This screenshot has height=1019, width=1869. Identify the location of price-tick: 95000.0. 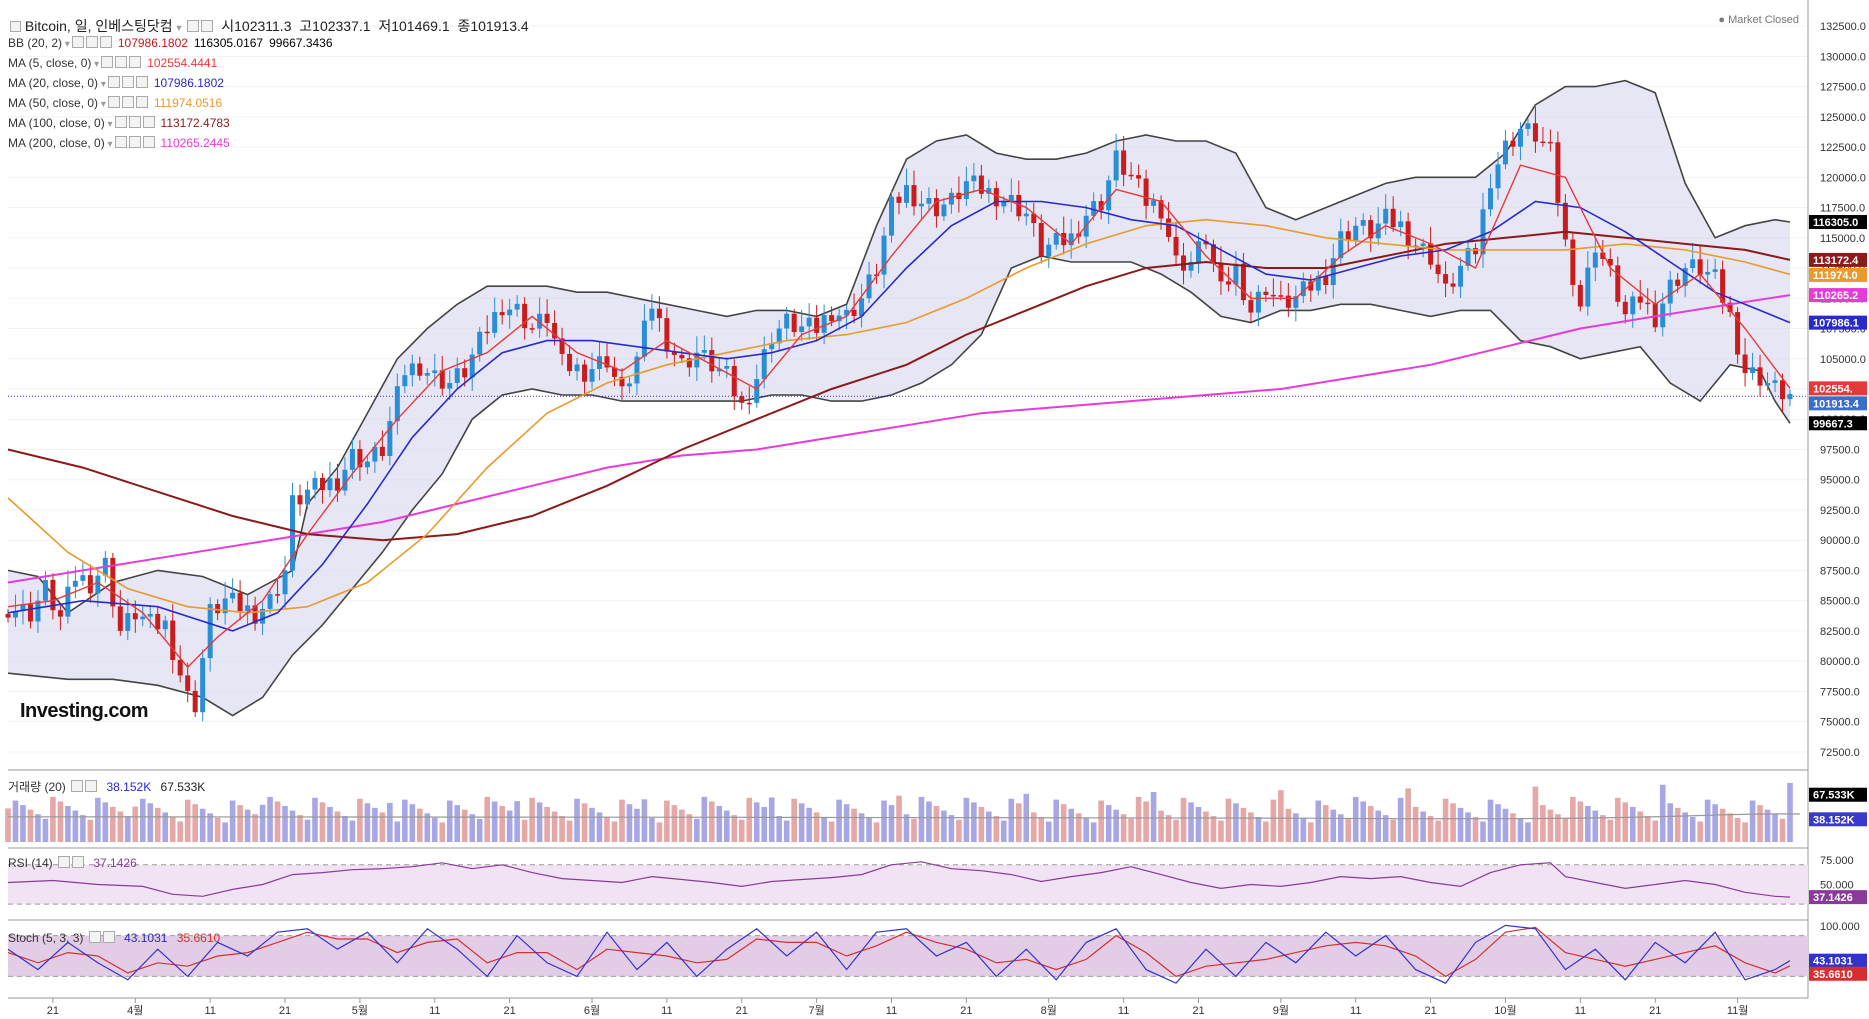
(1840, 481).